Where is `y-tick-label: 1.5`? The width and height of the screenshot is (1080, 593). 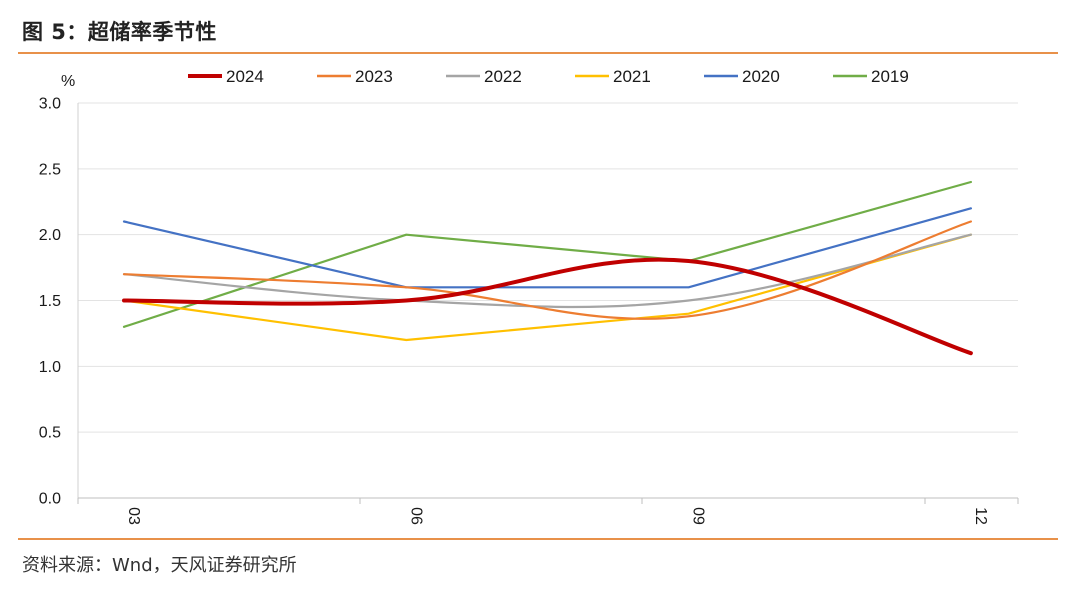
y-tick-label: 1.5 is located at coordinates (50, 301).